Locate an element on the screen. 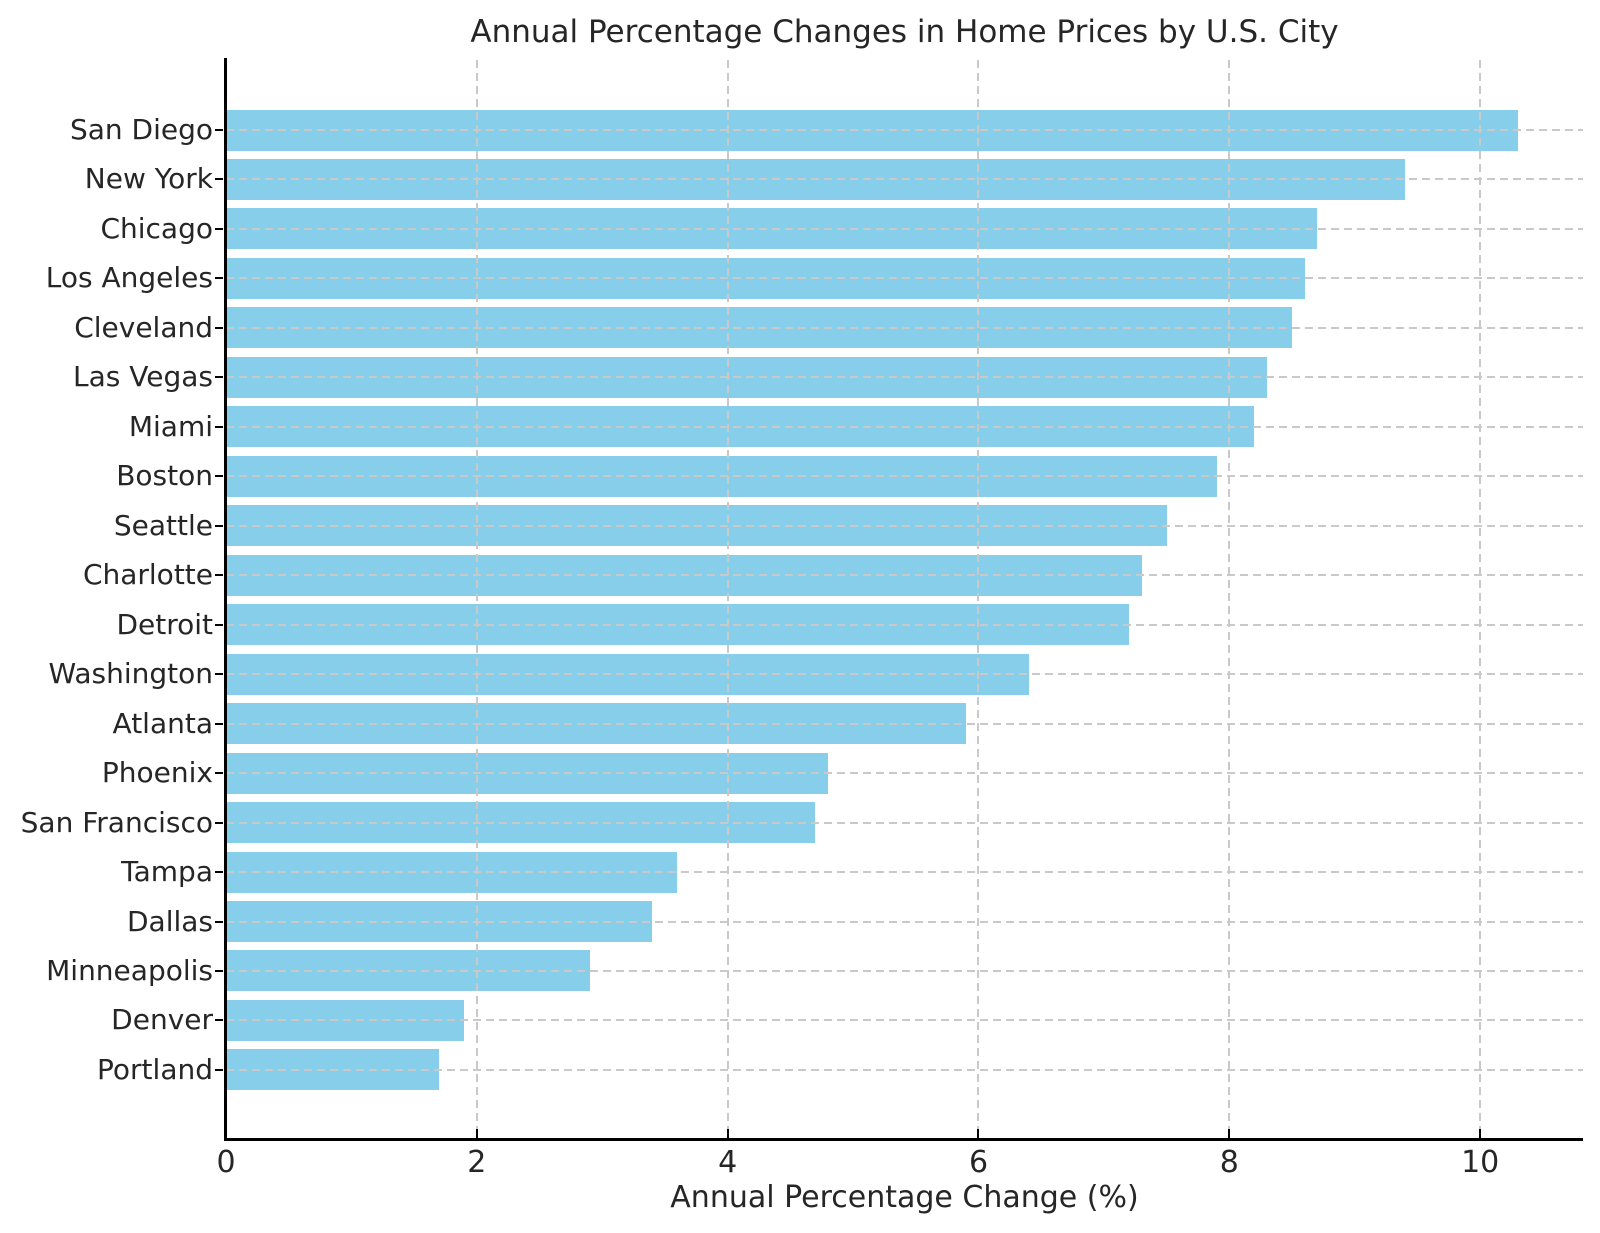 This screenshot has height=1233, width=1600. y-tick-label: Detroit is located at coordinates (164, 624).